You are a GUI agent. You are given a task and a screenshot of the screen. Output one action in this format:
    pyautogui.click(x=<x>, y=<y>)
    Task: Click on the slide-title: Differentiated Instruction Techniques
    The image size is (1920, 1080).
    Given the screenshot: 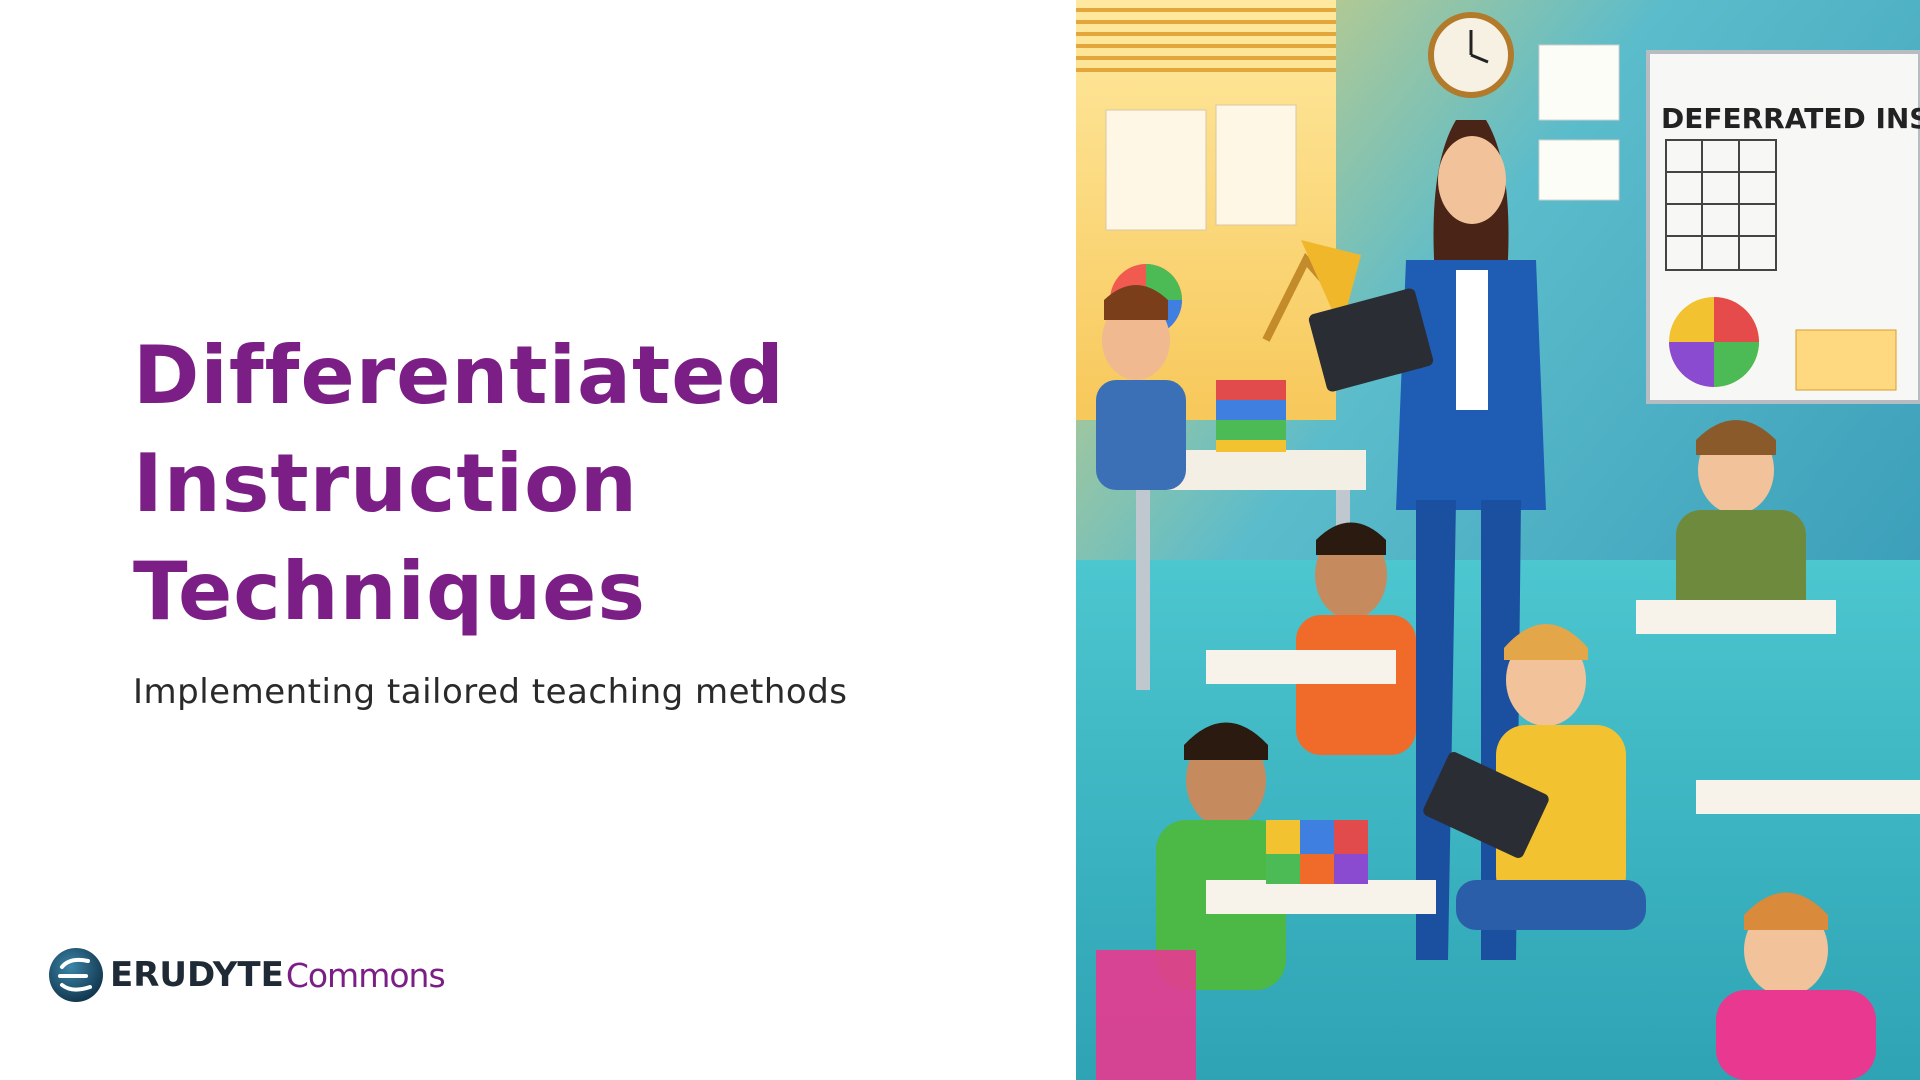 What is the action you would take?
    pyautogui.click(x=459, y=484)
    